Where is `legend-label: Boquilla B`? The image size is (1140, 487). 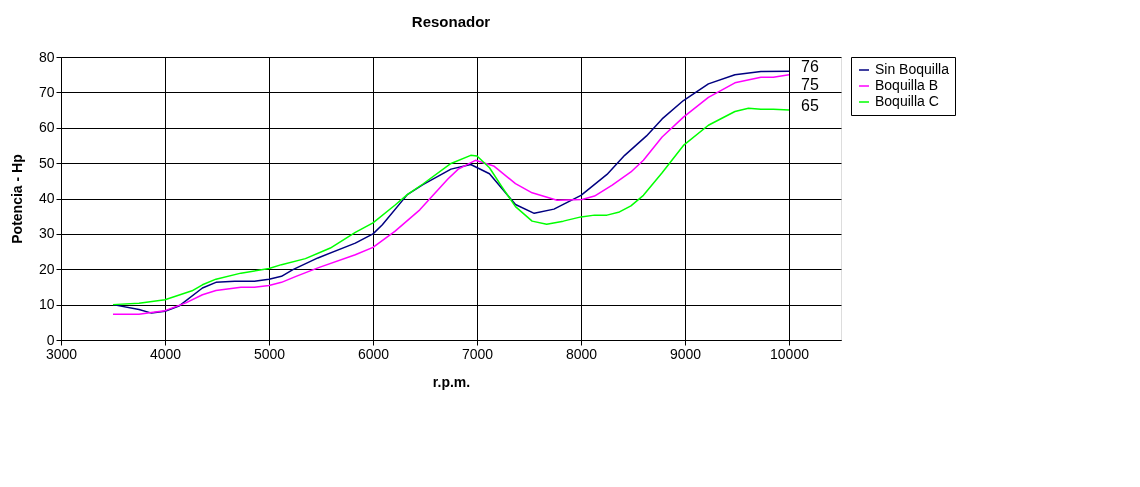
legend-label: Boquilla B is located at coordinates (907, 85).